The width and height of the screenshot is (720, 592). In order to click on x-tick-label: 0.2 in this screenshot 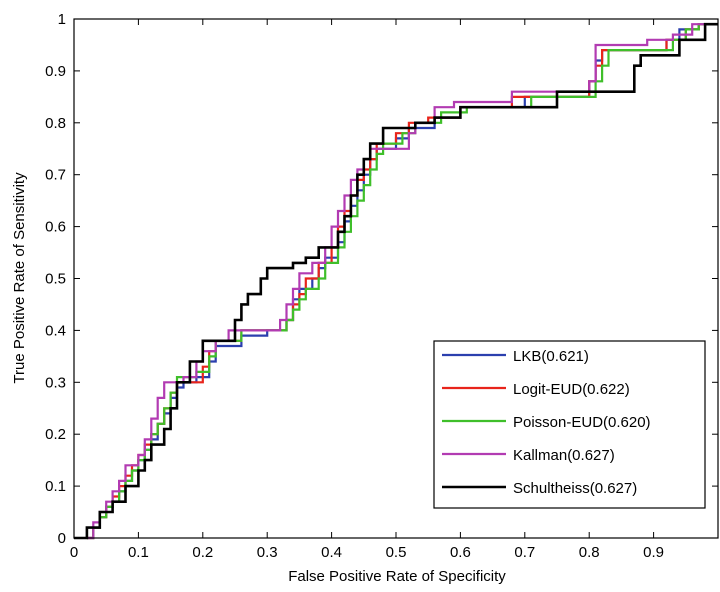, I will do `click(202, 552)`.